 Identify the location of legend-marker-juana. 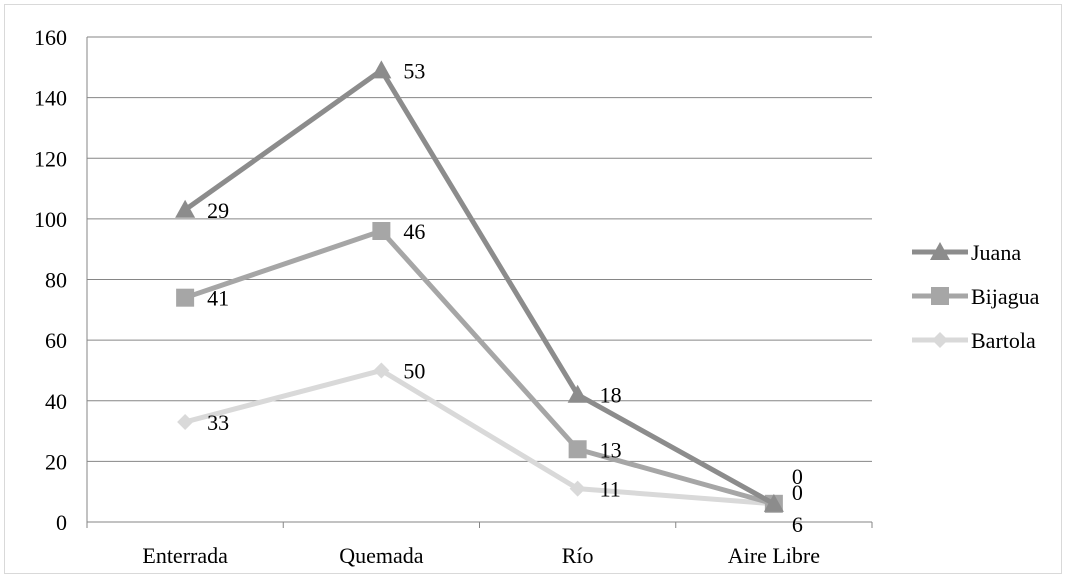
(940, 251).